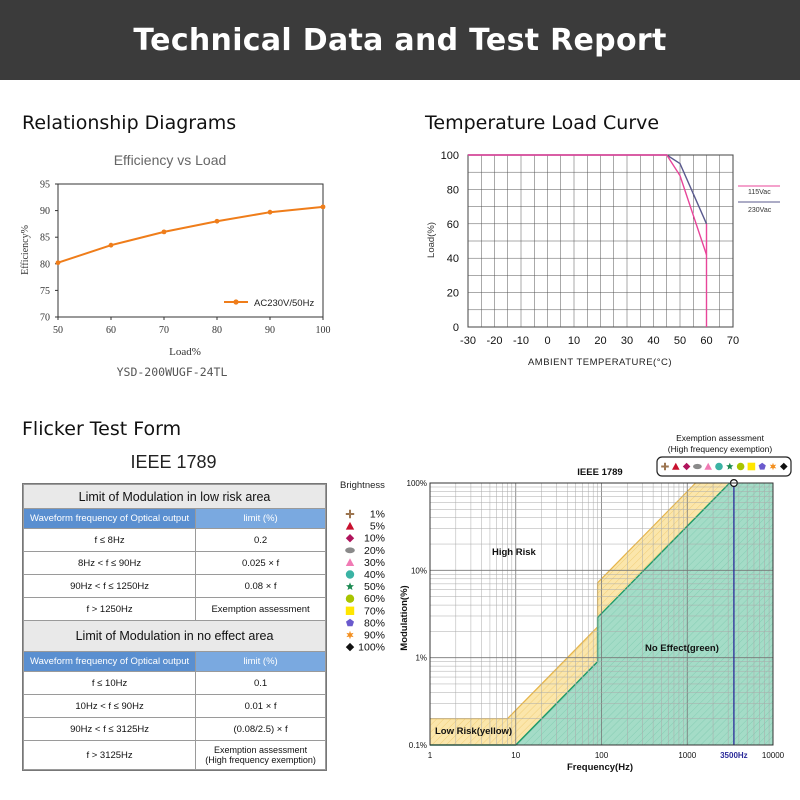 This screenshot has height=800, width=800. What do you see at coordinates (627, 341) in the screenshot?
I see `temperature-x-tick-label: 30` at bounding box center [627, 341].